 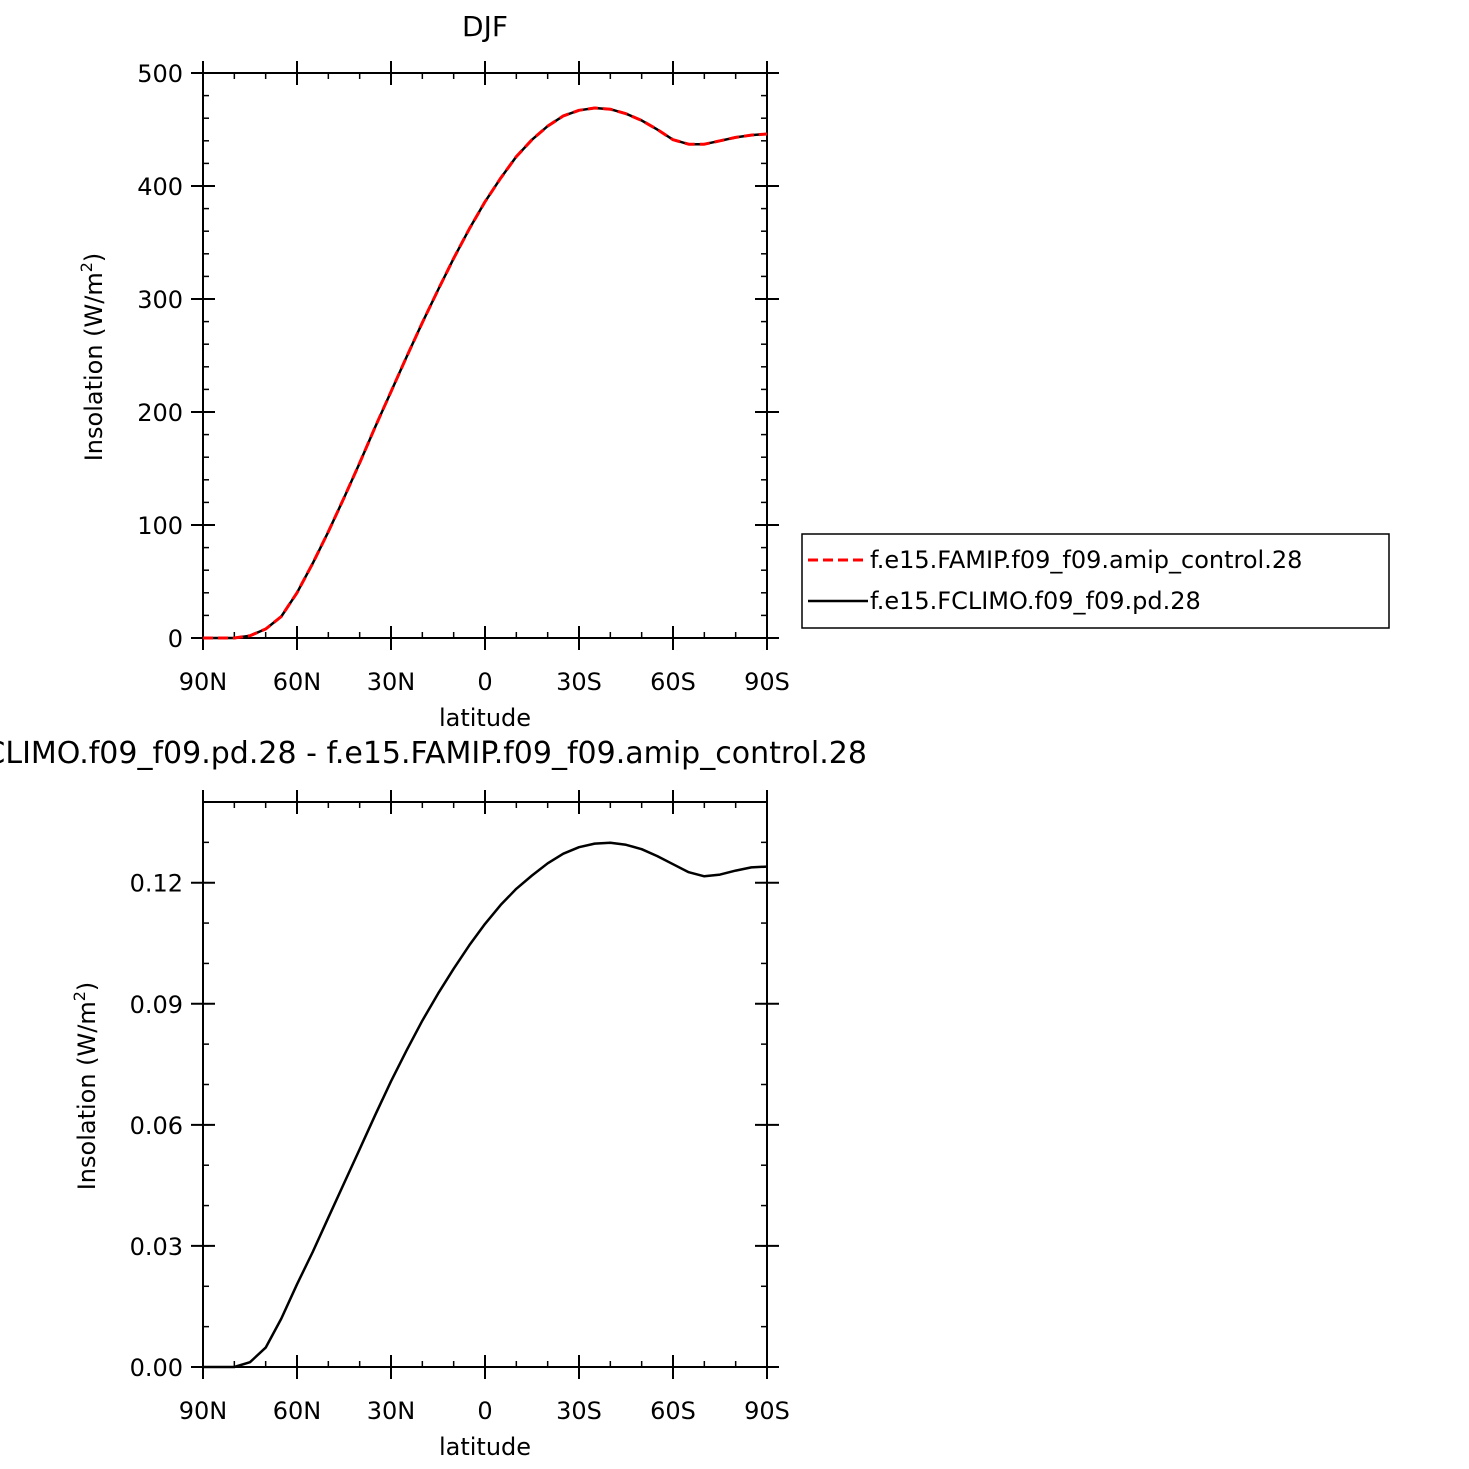 What do you see at coordinates (156, 1247) in the screenshot?
I see `y-tick-label: 0.03` at bounding box center [156, 1247].